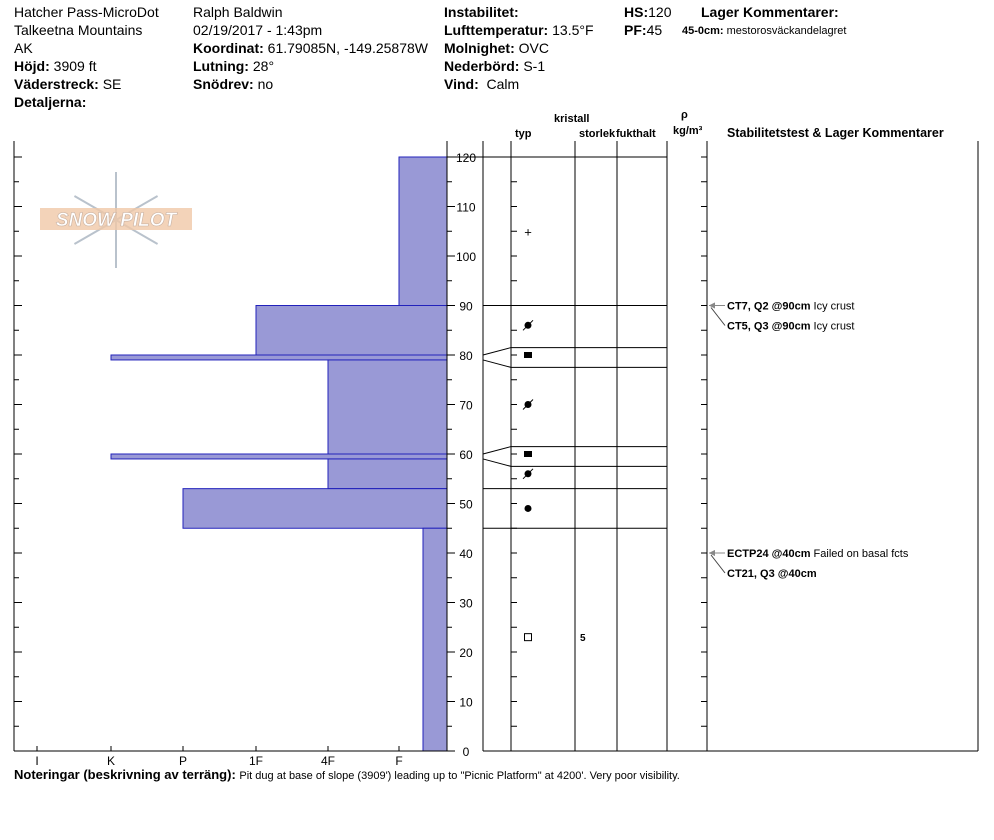  What do you see at coordinates (23, 48) in the screenshot?
I see `state: AK` at bounding box center [23, 48].